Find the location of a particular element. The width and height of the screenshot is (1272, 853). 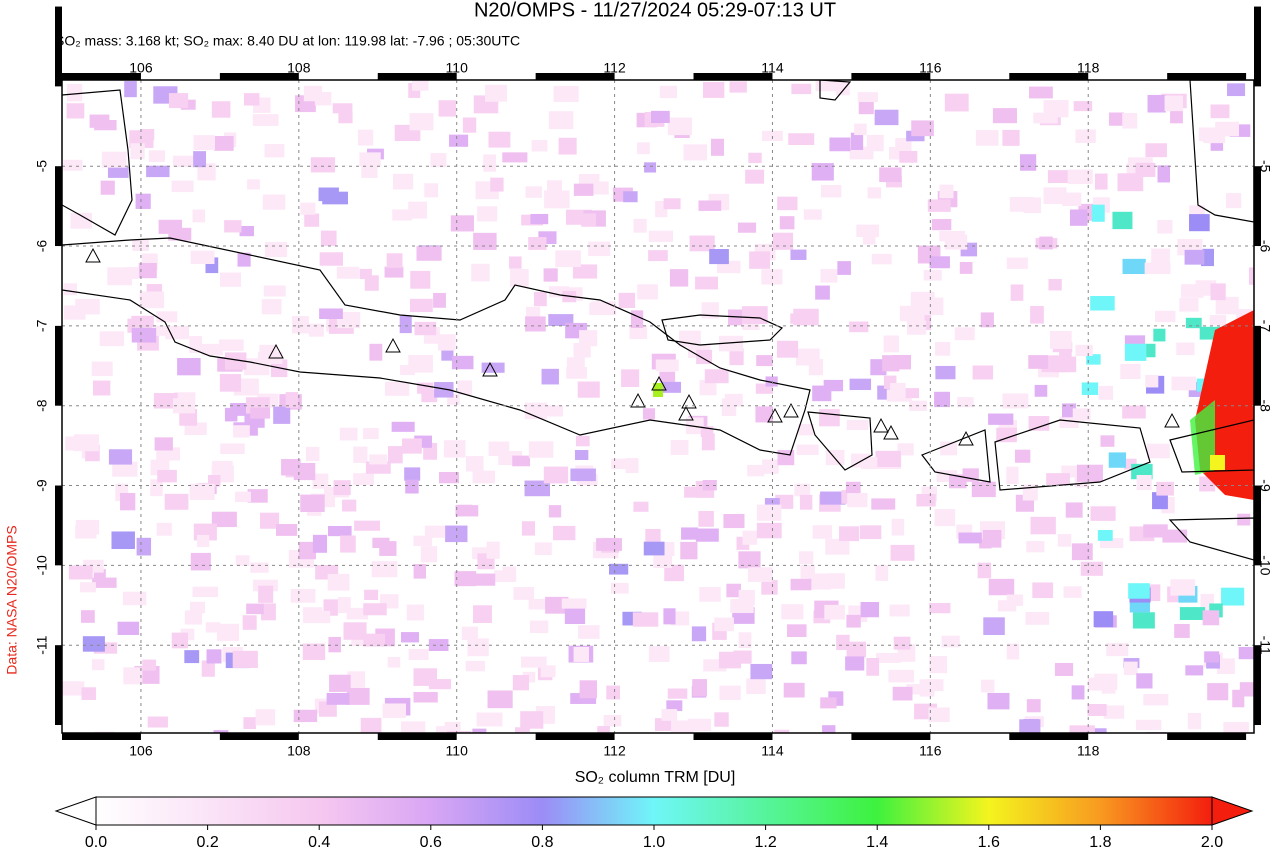

coast-bali is located at coordinates (840, 441).